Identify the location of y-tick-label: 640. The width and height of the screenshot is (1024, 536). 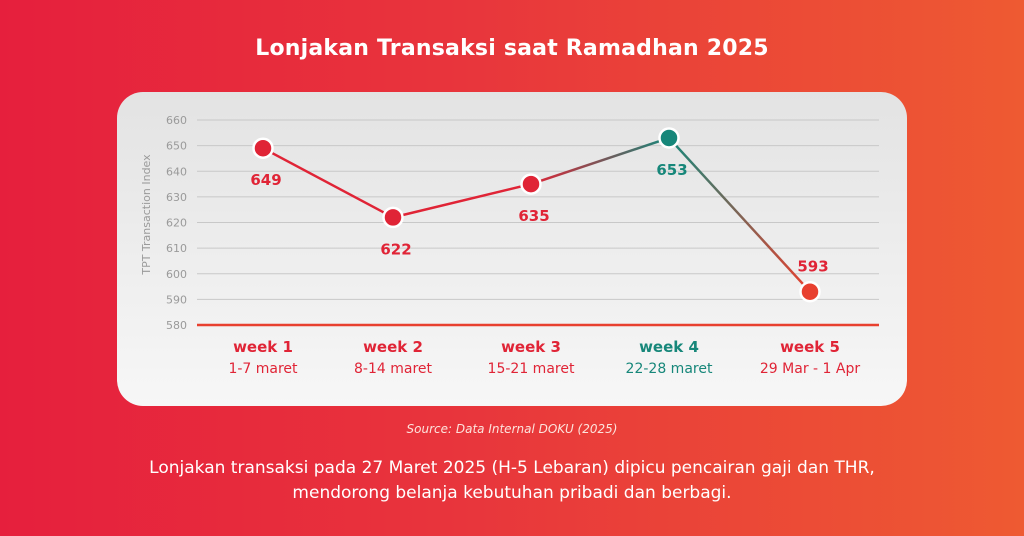
(176, 171).